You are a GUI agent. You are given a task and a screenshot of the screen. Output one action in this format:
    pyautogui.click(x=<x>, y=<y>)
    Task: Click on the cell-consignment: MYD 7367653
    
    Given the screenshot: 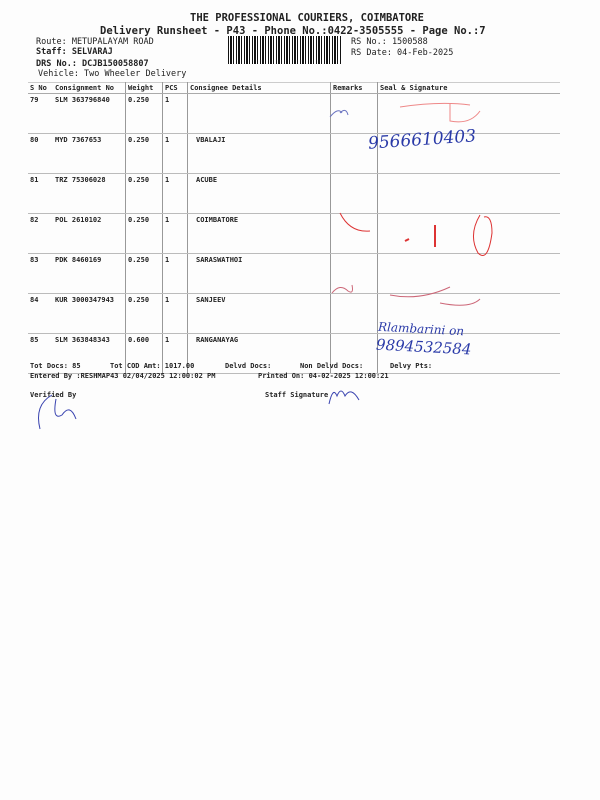 What is the action you would take?
    pyautogui.click(x=89, y=153)
    